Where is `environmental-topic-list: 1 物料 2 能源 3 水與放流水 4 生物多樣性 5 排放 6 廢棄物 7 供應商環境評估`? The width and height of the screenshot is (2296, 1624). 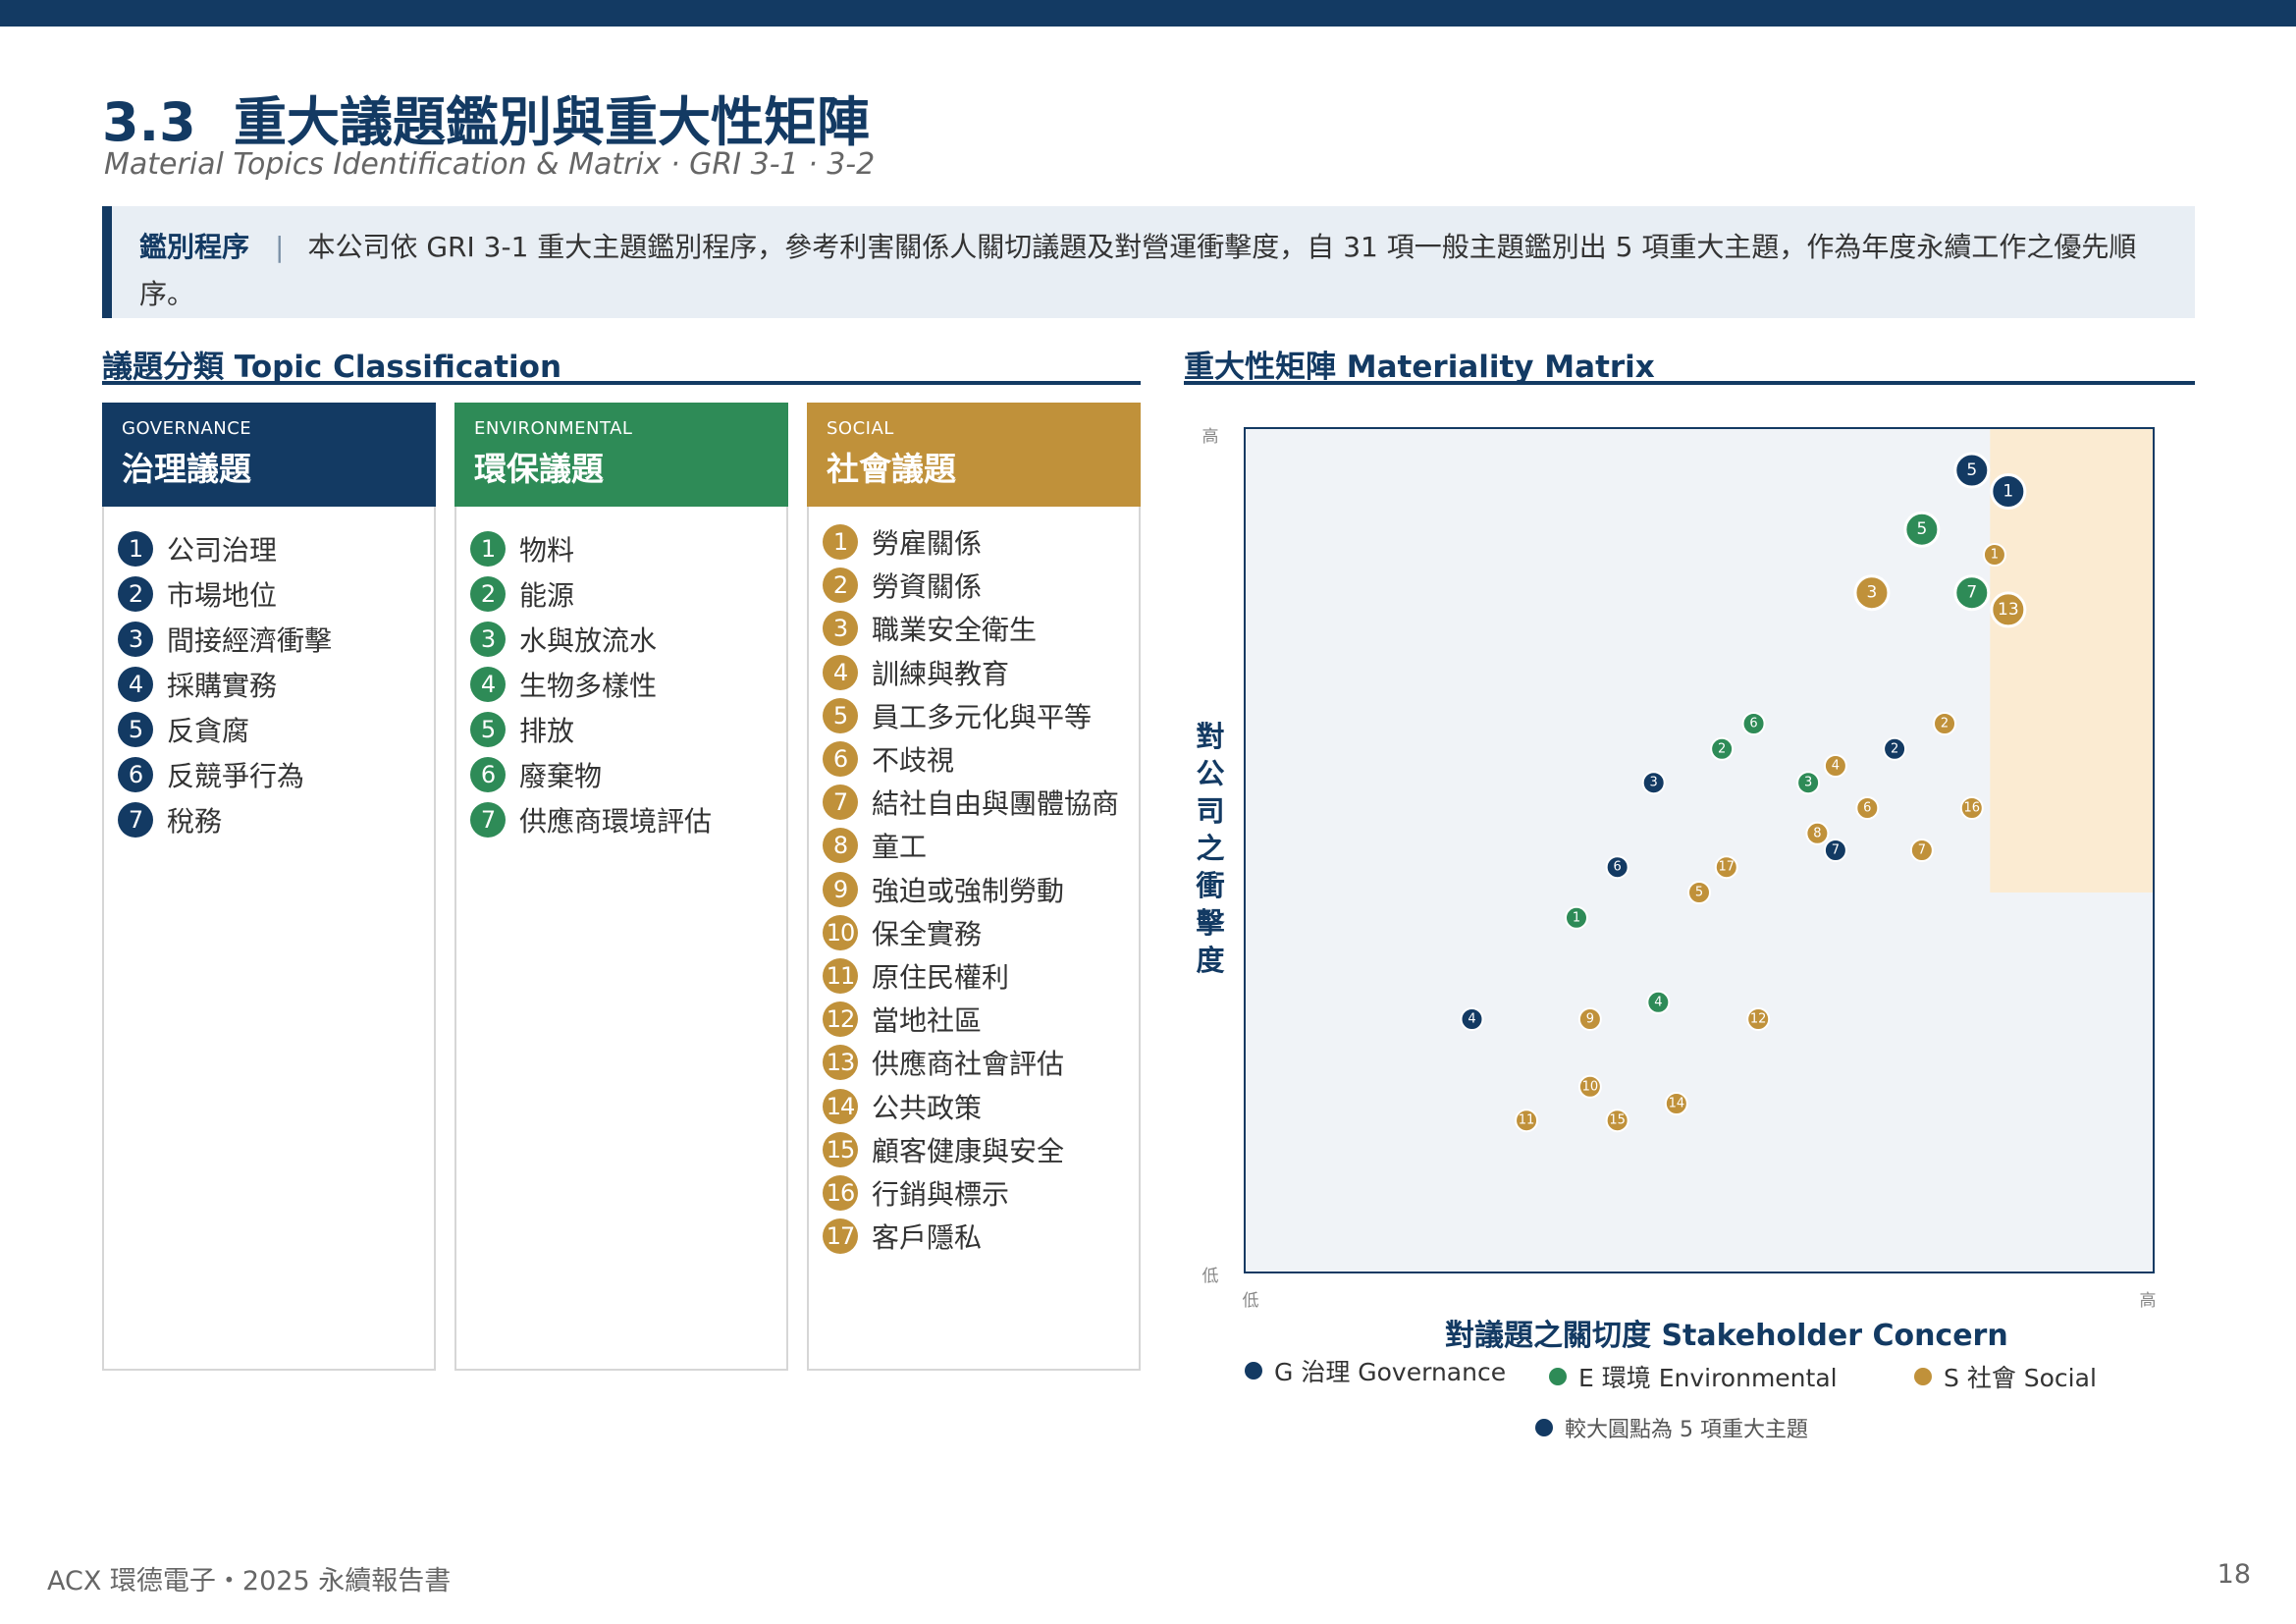
environmental-topic-list: 1 物料 2 能源 3 水與放流水 4 生物多樣性 5 排放 6 廢棄物 7 供應商環境評估 is located at coordinates (621, 674).